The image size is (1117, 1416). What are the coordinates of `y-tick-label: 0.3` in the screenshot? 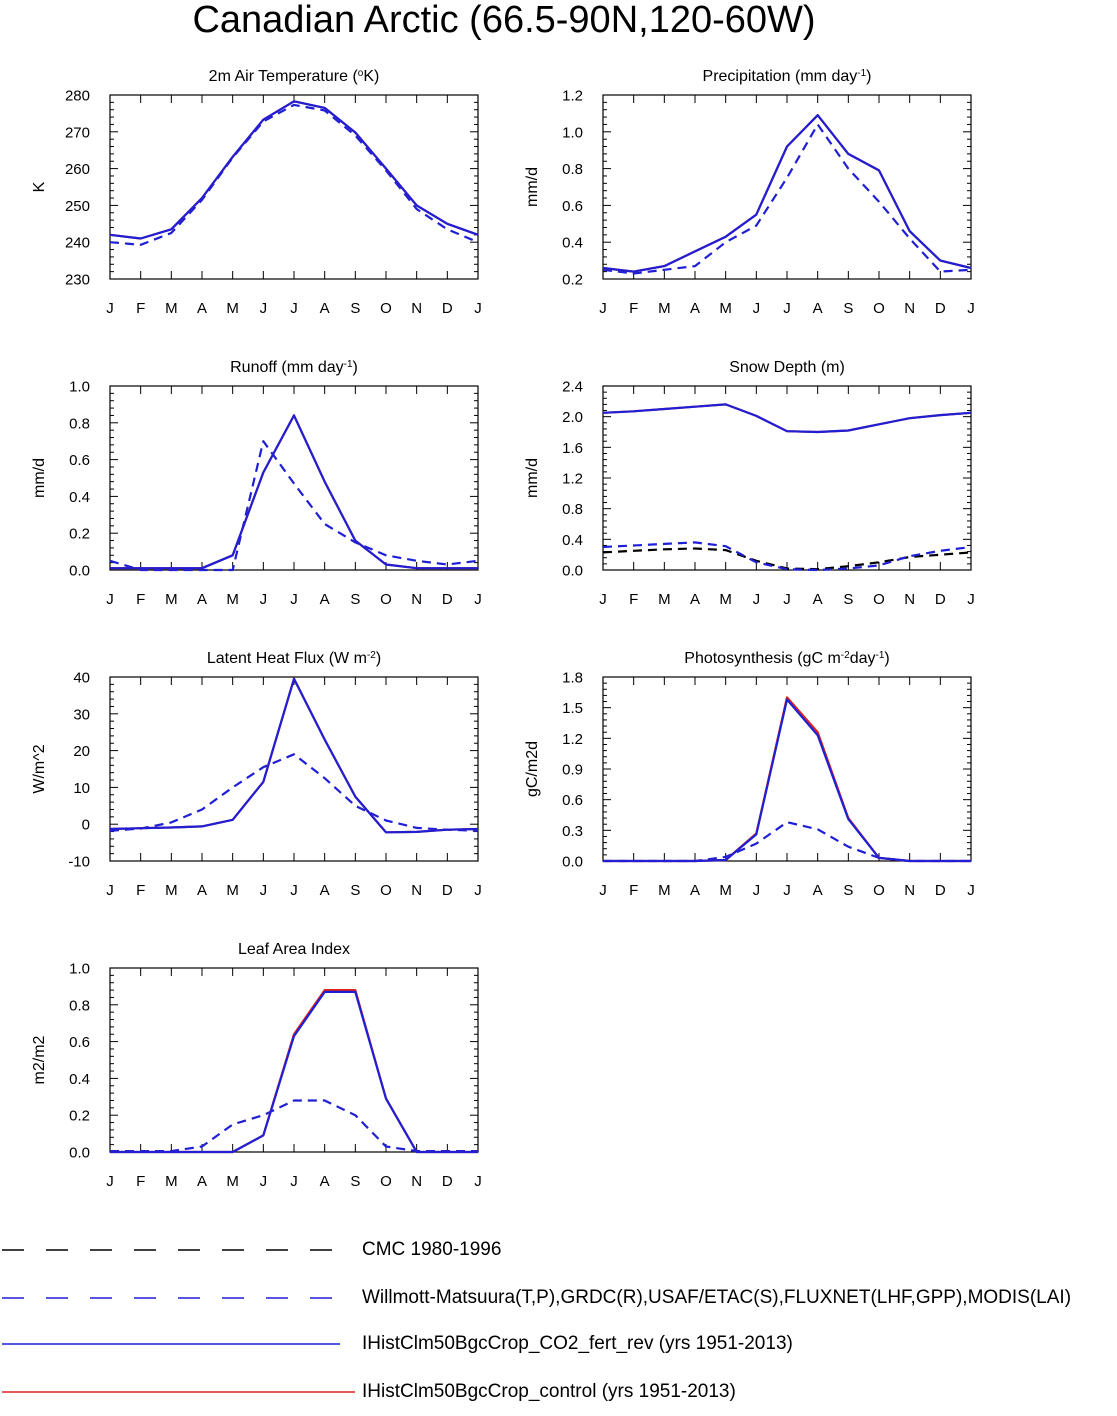 It's located at (572, 831).